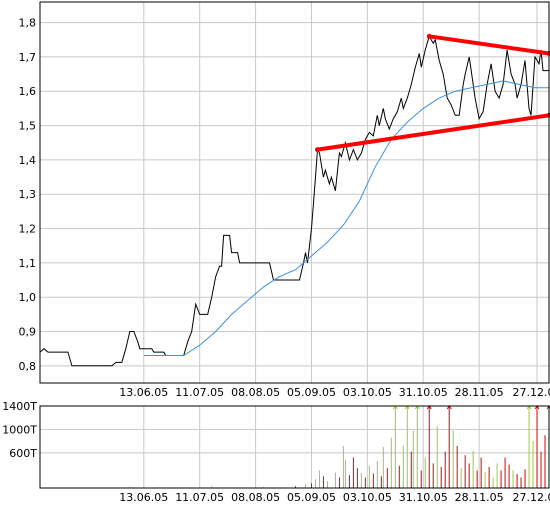 The height and width of the screenshot is (516, 550). I want to click on volume-x-tick-label: 28.11.05, so click(479, 497).